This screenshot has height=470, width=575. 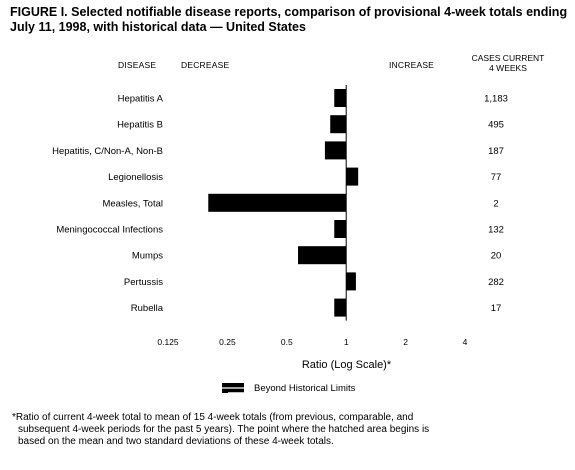 I want to click on legend-label: Beyond Historical Limits, so click(x=305, y=388).